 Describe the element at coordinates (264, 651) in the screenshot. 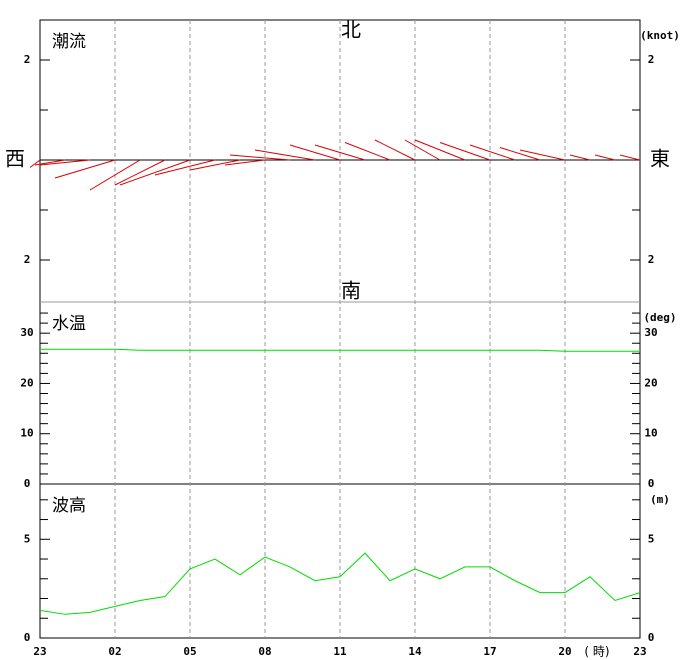

I see `x-tick-label: 08` at that location.